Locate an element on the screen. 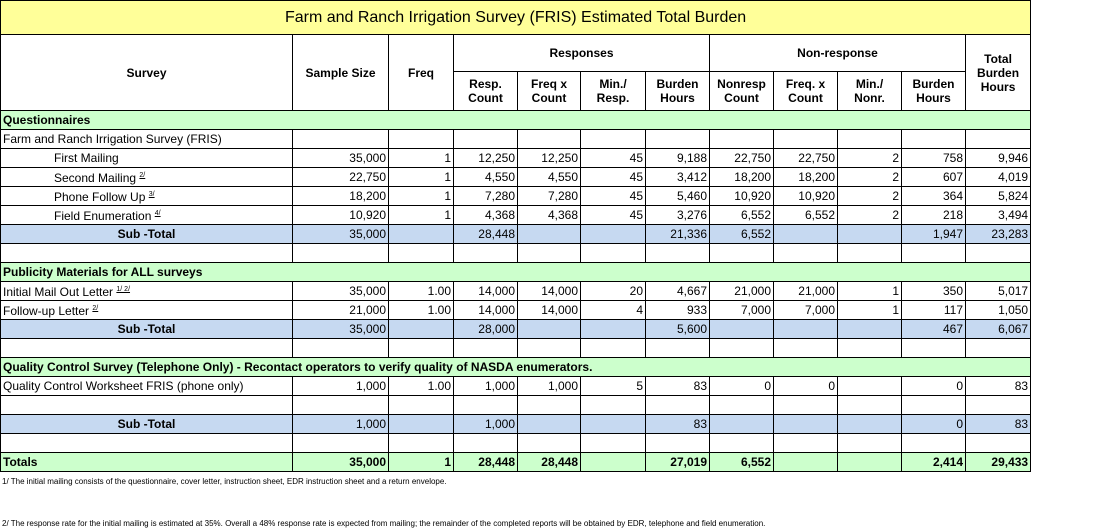  row-label-text: Follow-up Letter is located at coordinates (46, 311).